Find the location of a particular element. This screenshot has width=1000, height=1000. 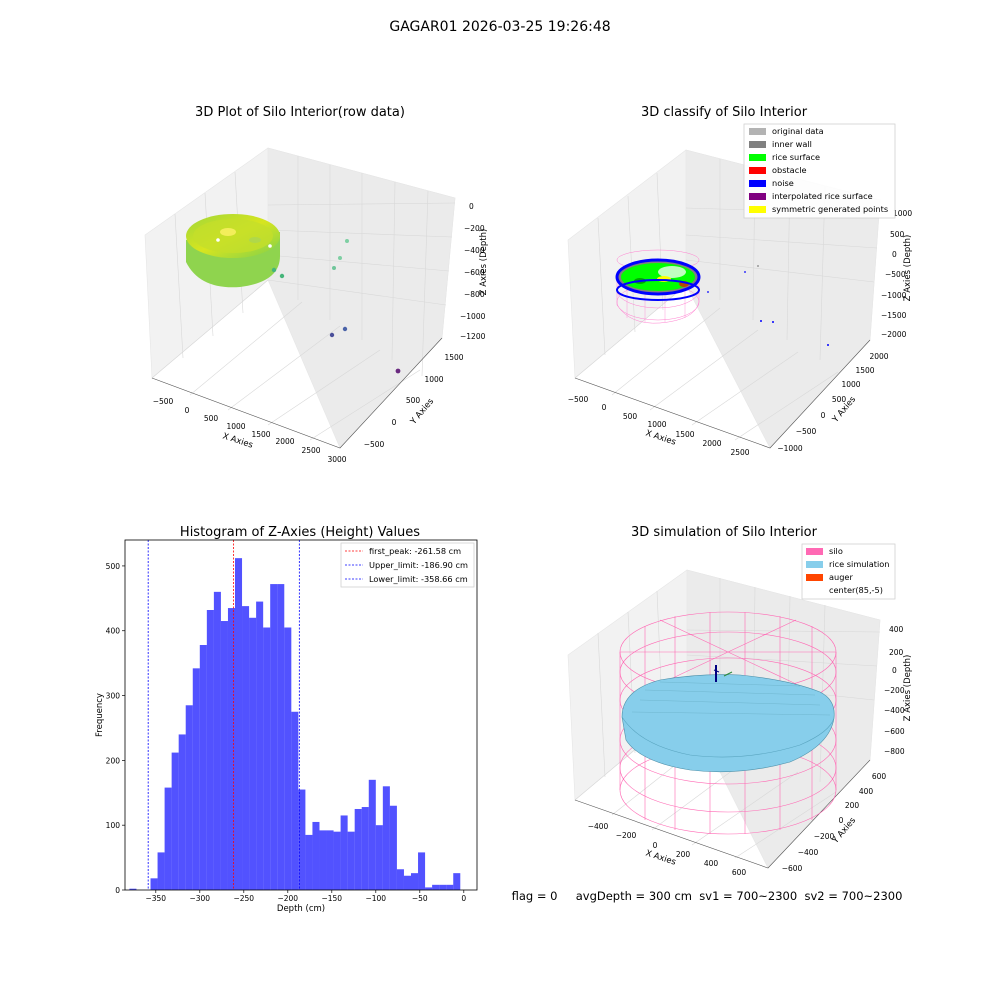

svg-text: 200 is located at coordinates (852, 805).